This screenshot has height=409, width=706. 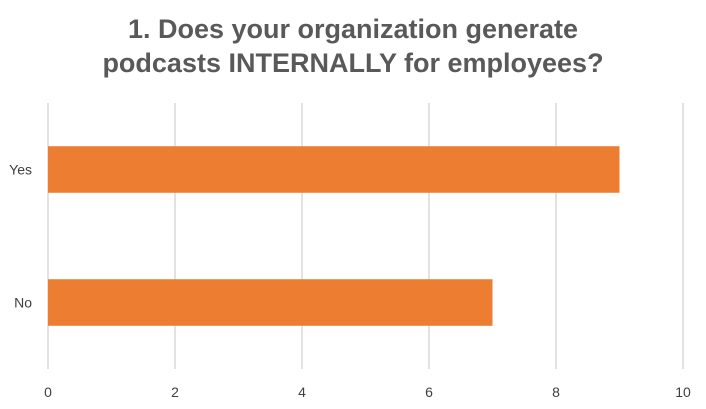 What do you see at coordinates (429, 392) in the screenshot?
I see `x-tick-label-6: 6` at bounding box center [429, 392].